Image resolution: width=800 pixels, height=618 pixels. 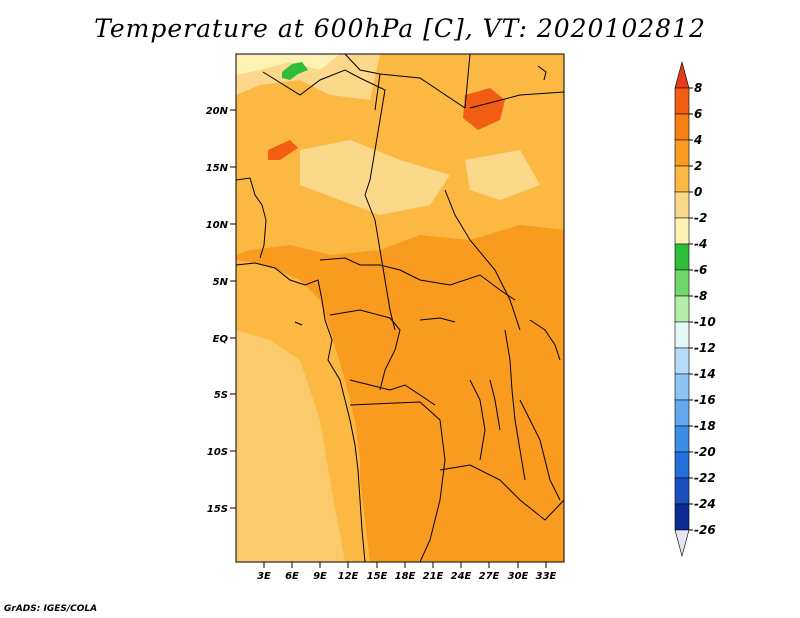 What do you see at coordinates (489, 576) in the screenshot?
I see `lon-label: 27E` at bounding box center [489, 576].